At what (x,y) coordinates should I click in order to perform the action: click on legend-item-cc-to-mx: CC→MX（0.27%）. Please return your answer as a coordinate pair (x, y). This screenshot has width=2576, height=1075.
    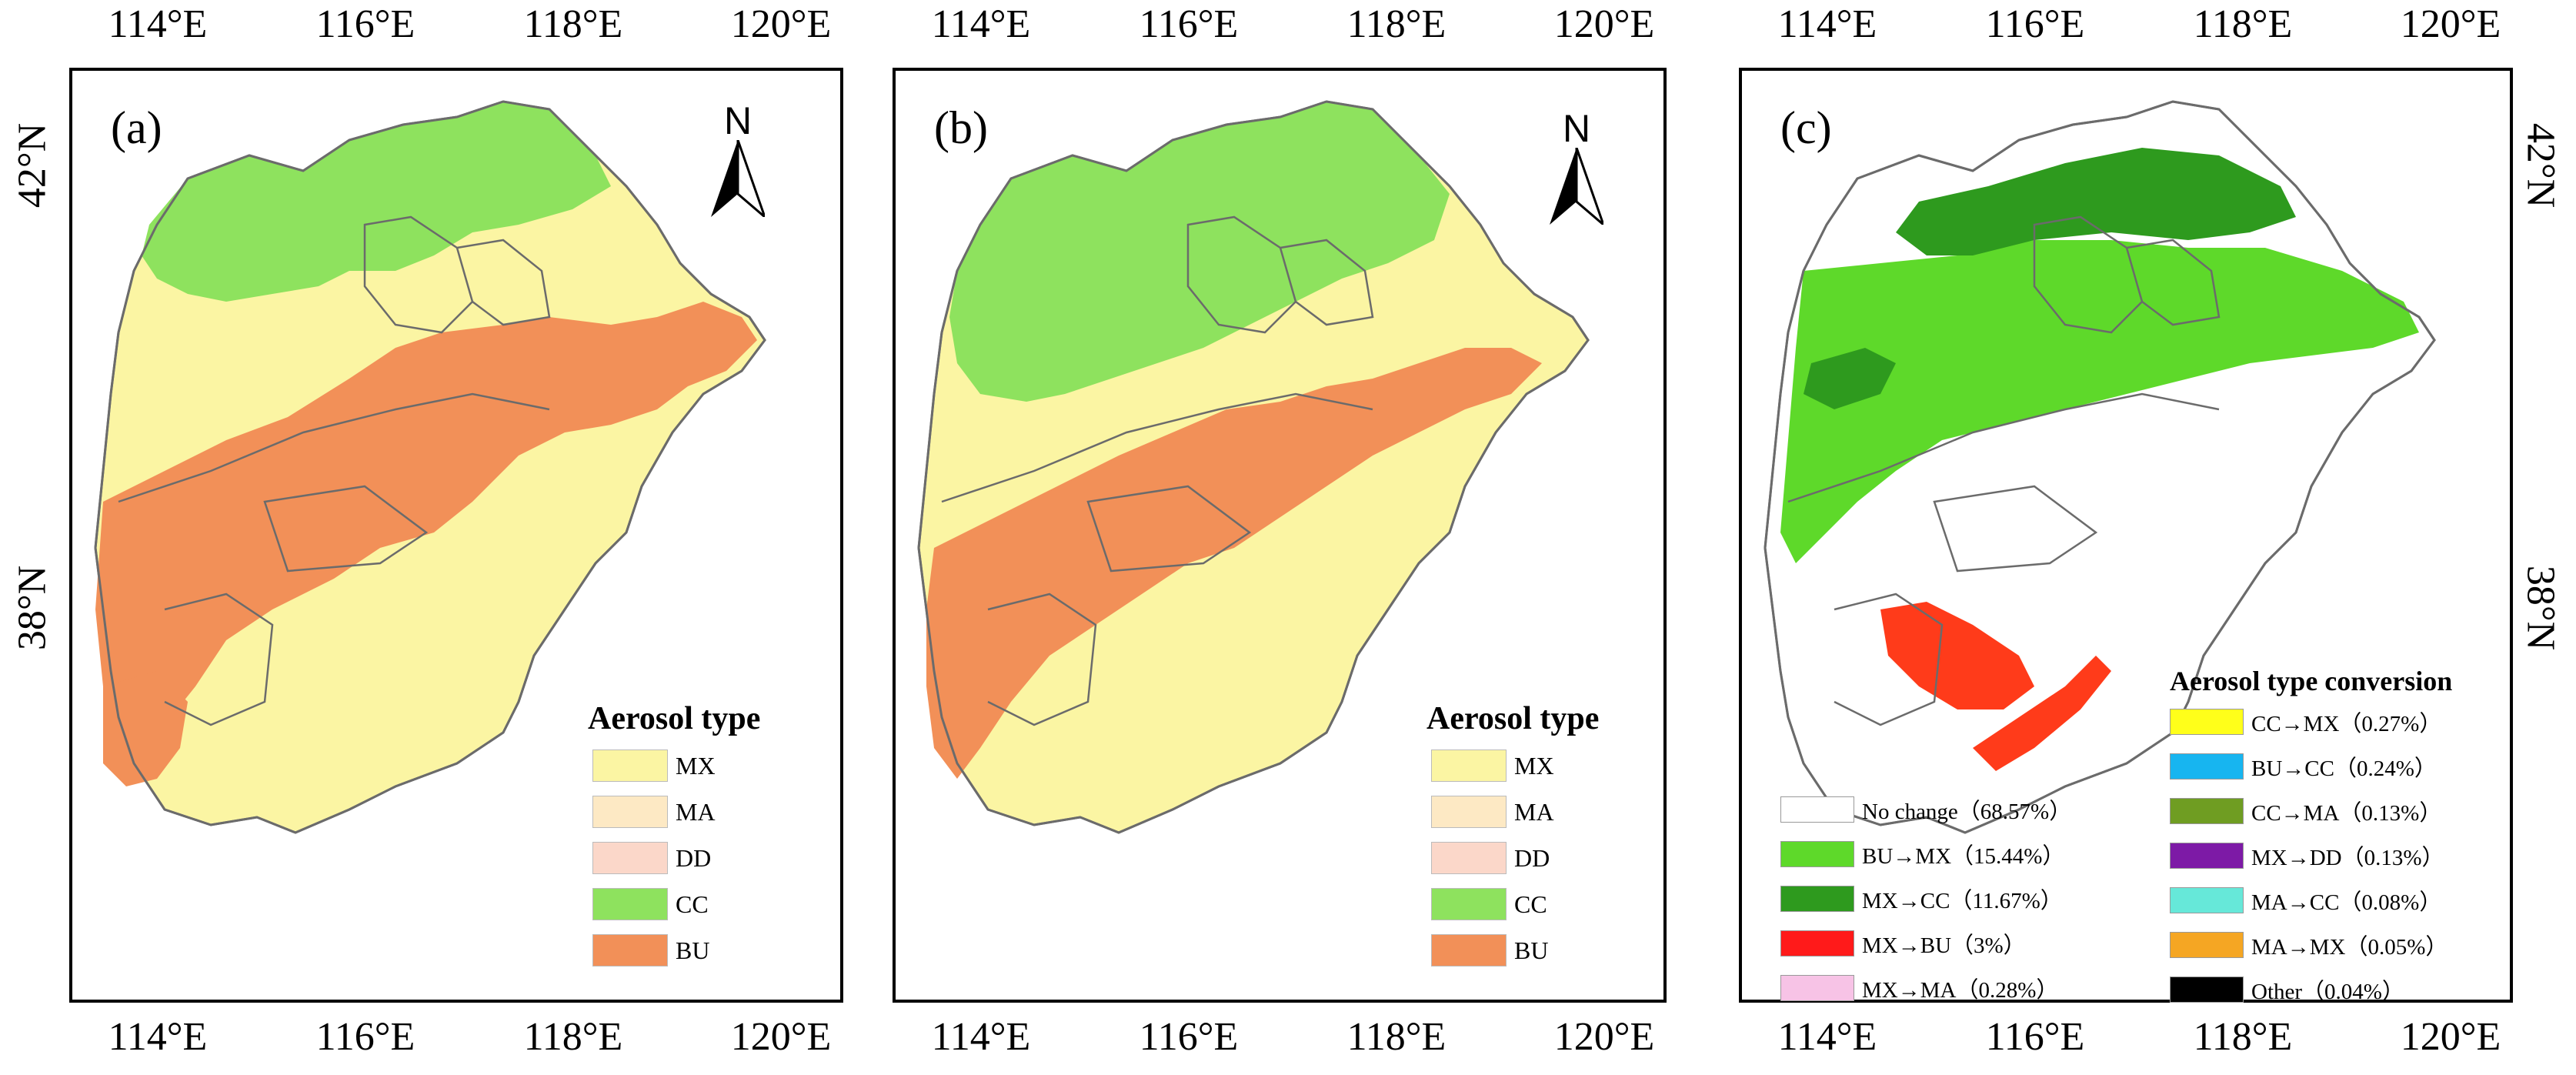
    Looking at the image, I should click on (2306, 721).